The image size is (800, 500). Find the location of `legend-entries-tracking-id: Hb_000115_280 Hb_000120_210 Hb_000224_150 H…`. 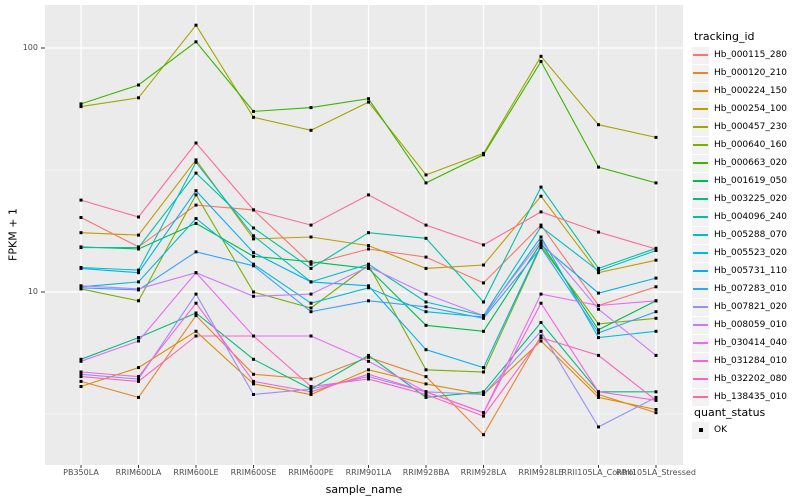

legend-entries-tracking-id: Hb_000115_280 Hb_000120_210 Hb_000224_150 H… is located at coordinates (739, 226).